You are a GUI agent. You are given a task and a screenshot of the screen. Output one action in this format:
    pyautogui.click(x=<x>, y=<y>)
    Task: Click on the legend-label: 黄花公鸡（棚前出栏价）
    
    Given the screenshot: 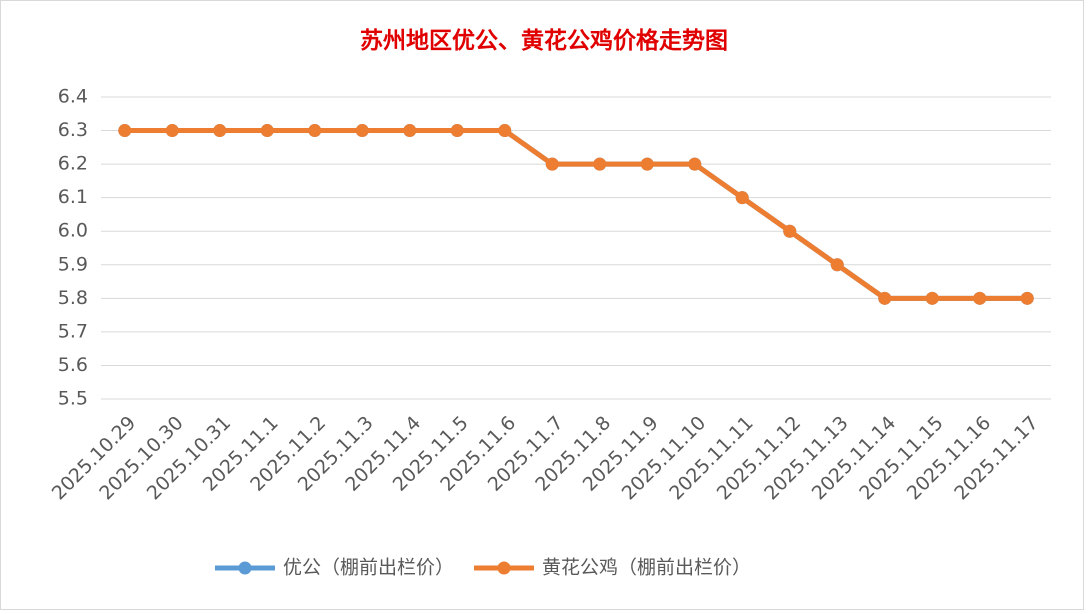 What is the action you would take?
    pyautogui.click(x=646, y=568)
    